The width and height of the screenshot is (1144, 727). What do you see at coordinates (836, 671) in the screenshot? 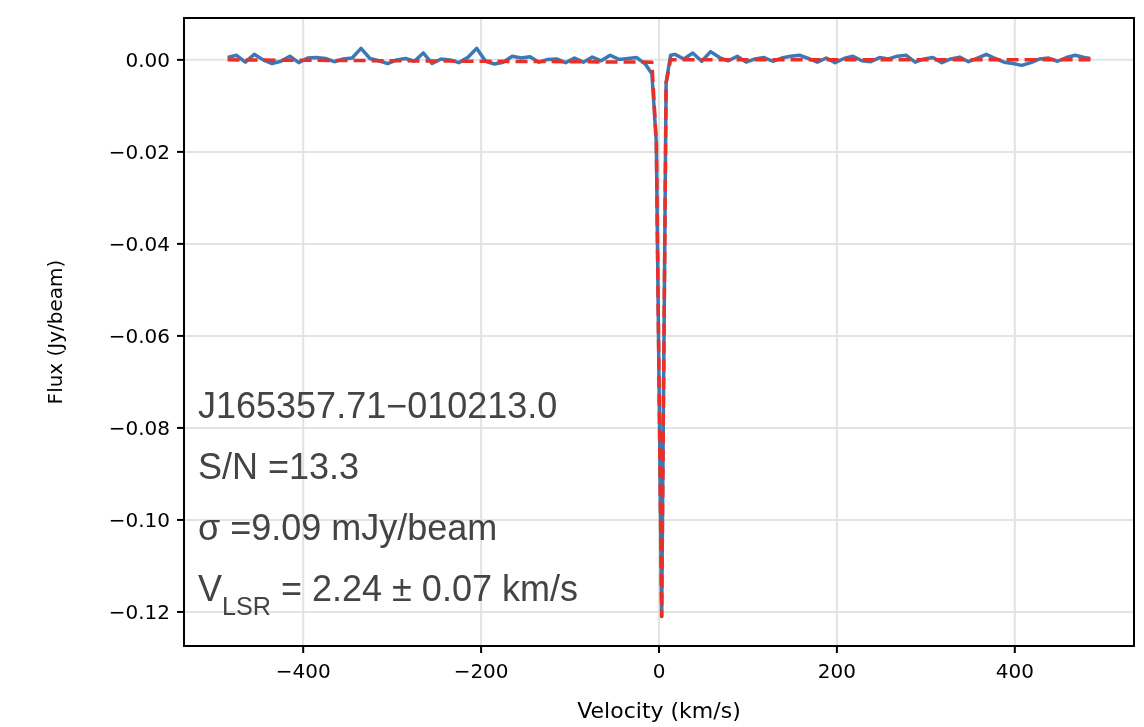
I see `x-tick-label: 200` at bounding box center [836, 671].